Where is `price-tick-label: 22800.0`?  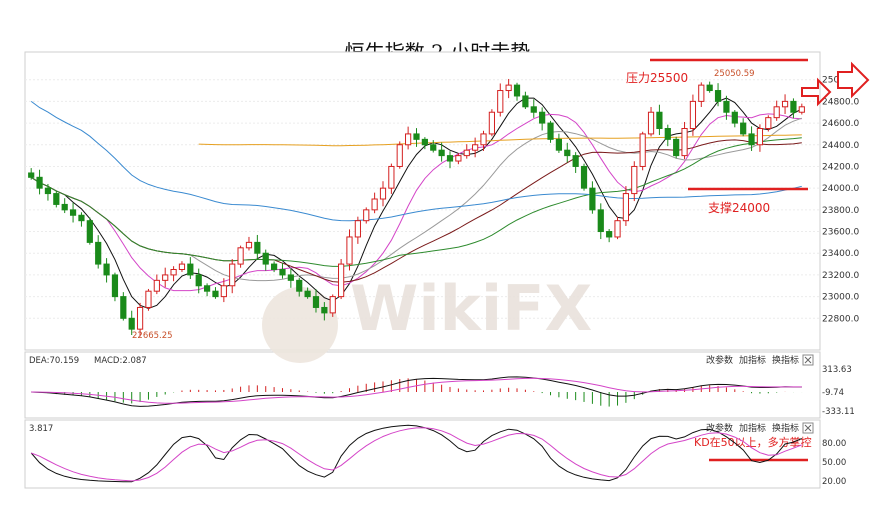
price-tick-label: 22800.0 is located at coordinates (840, 319).